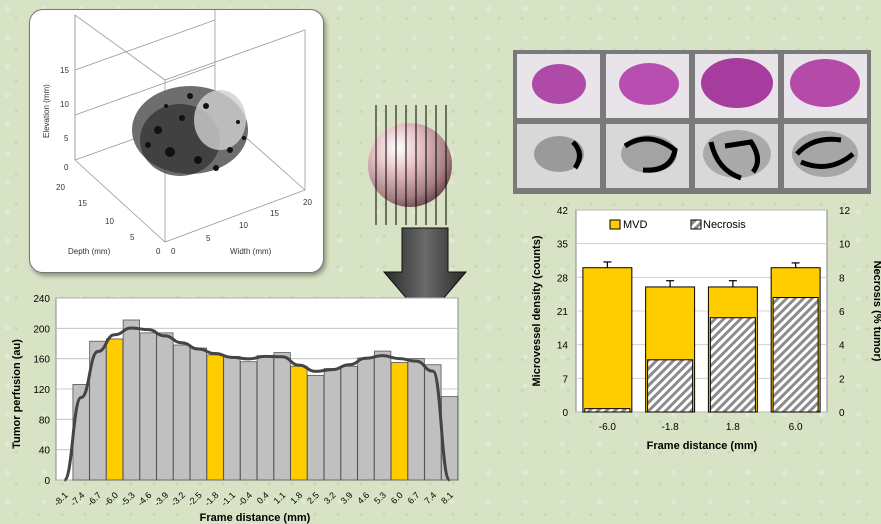 This screenshot has height=524, width=881. I want to click on perfusion-xtick: 6.7, so click(414, 498).